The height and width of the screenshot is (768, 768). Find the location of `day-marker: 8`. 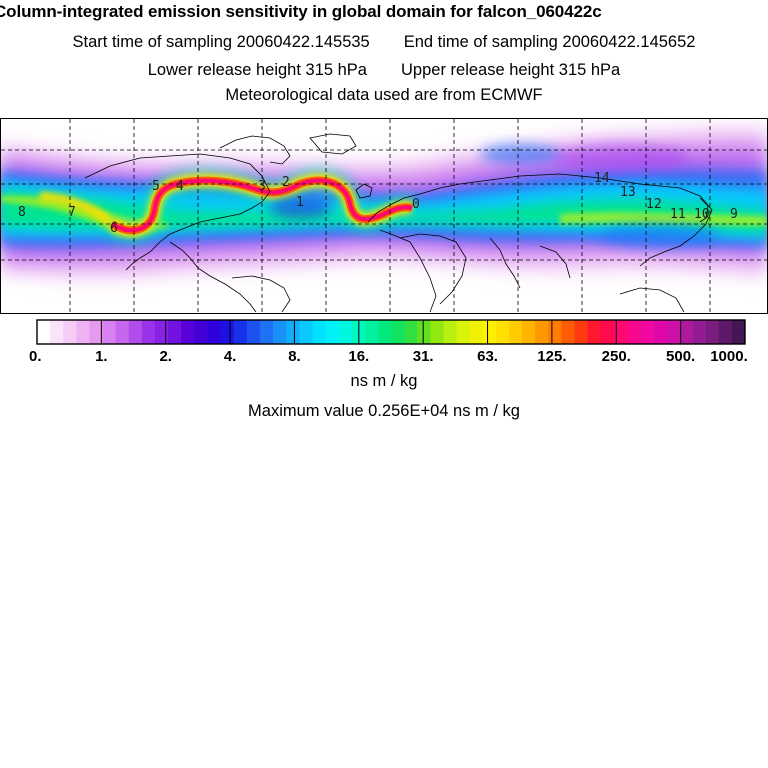

day-marker: 8 is located at coordinates (22, 212).